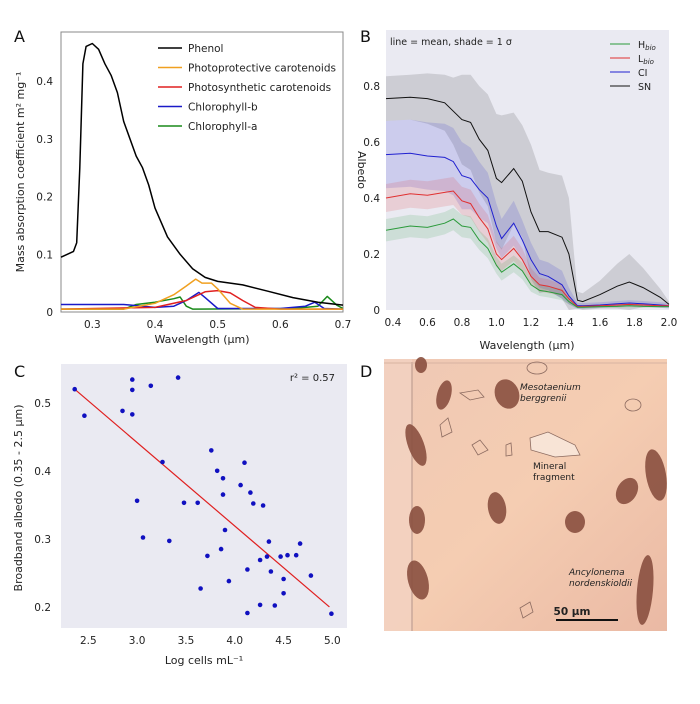 The image size is (700, 704). I want to click on algae-cells, so click(536, 491).